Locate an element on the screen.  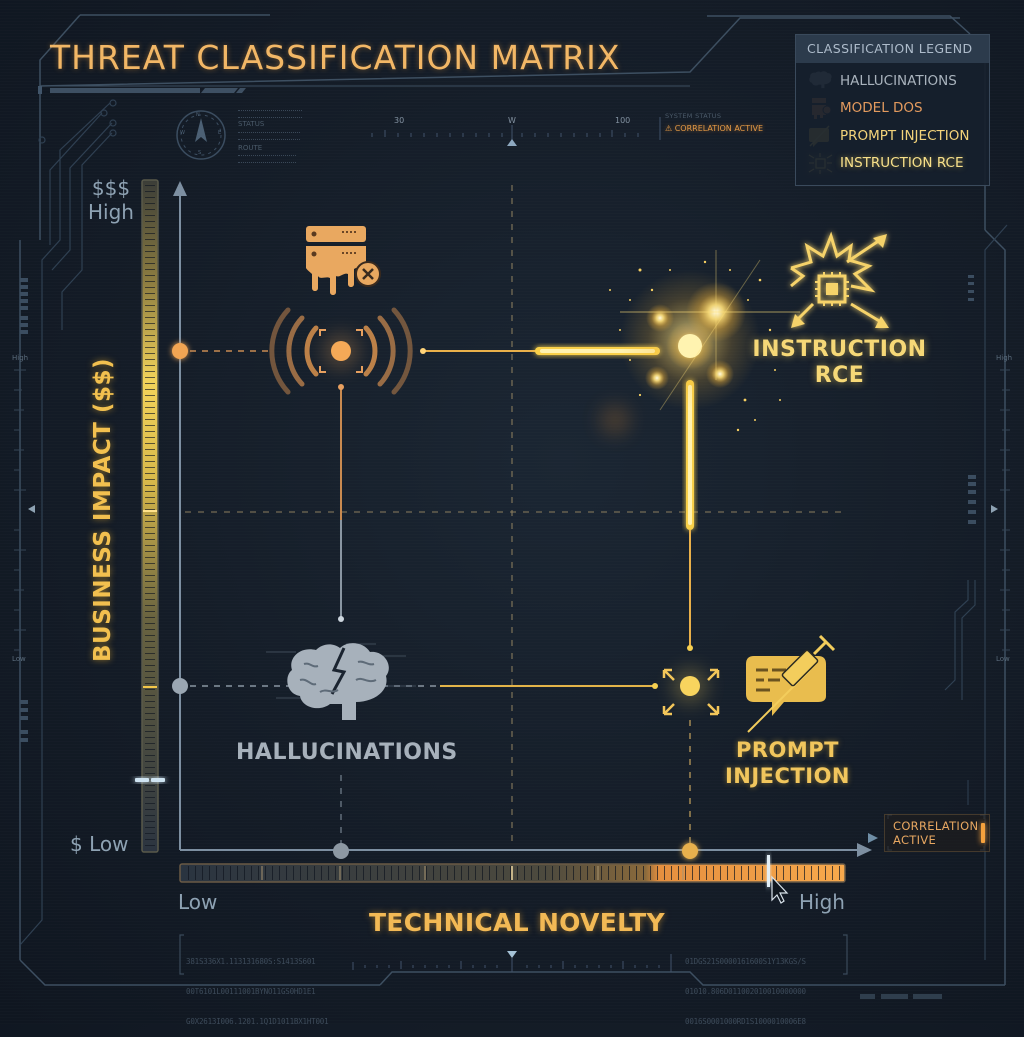
y-axis-high-text: High is located at coordinates (111, 212).